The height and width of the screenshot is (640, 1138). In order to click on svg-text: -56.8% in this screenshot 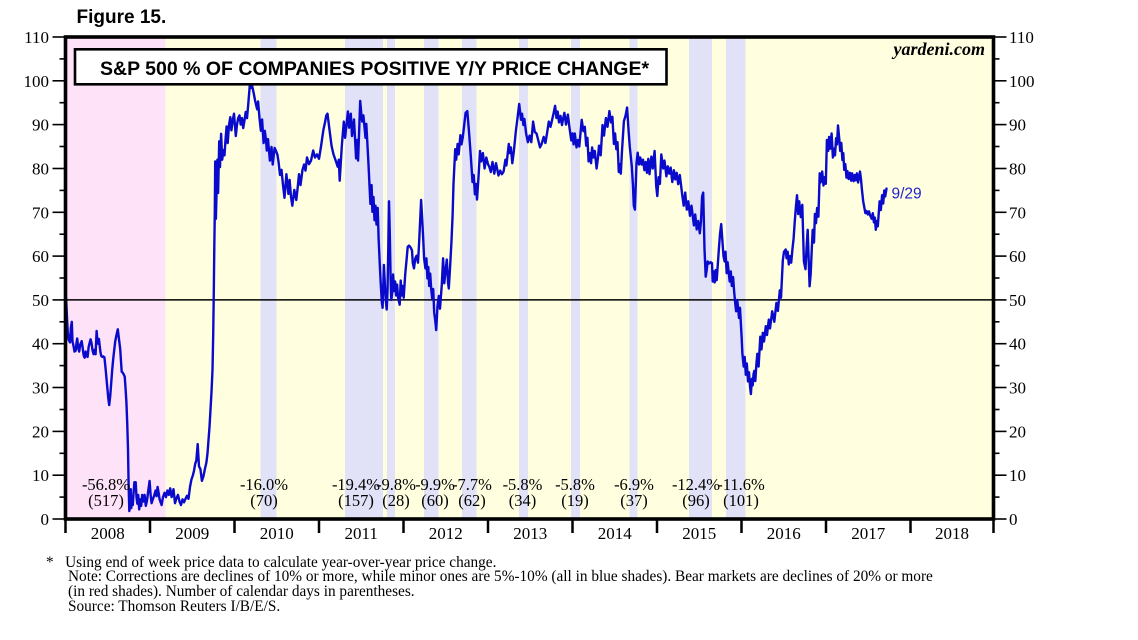, I will do `click(106, 484)`.